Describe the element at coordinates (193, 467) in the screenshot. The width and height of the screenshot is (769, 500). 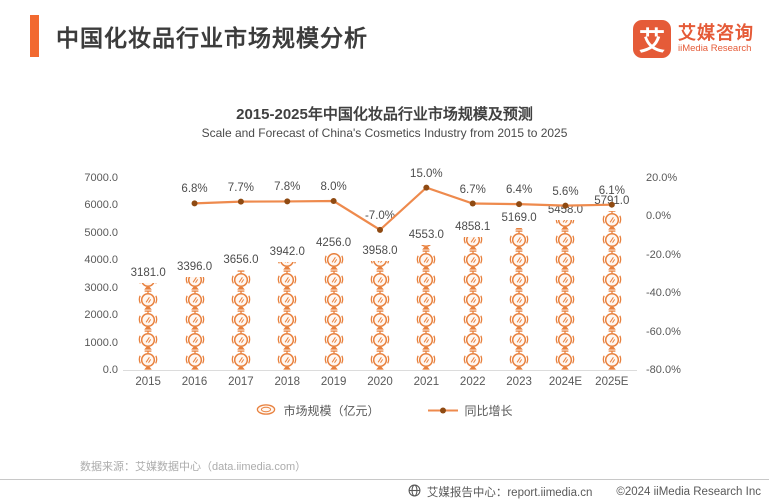
I see `data-source-note: 数据来源：艾媒数据中心（data.iimedia.com）` at that location.